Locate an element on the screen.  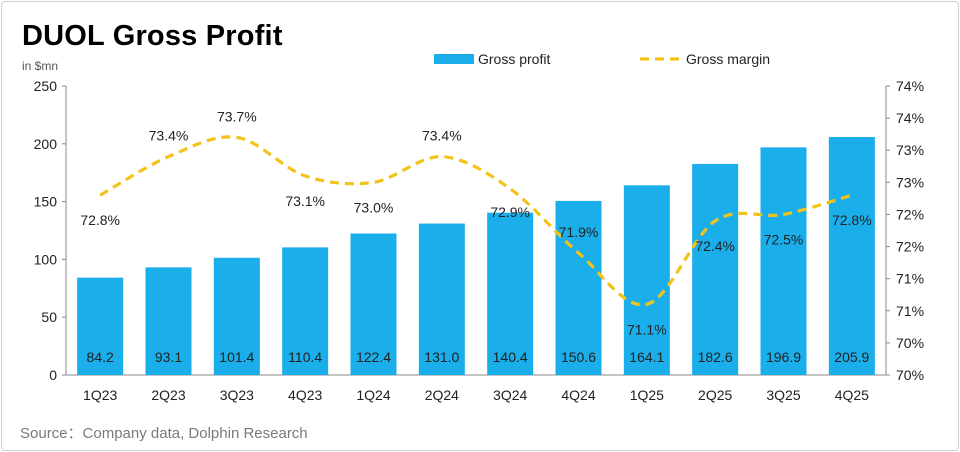
bar-value-label: 164.1 is located at coordinates (646, 357).